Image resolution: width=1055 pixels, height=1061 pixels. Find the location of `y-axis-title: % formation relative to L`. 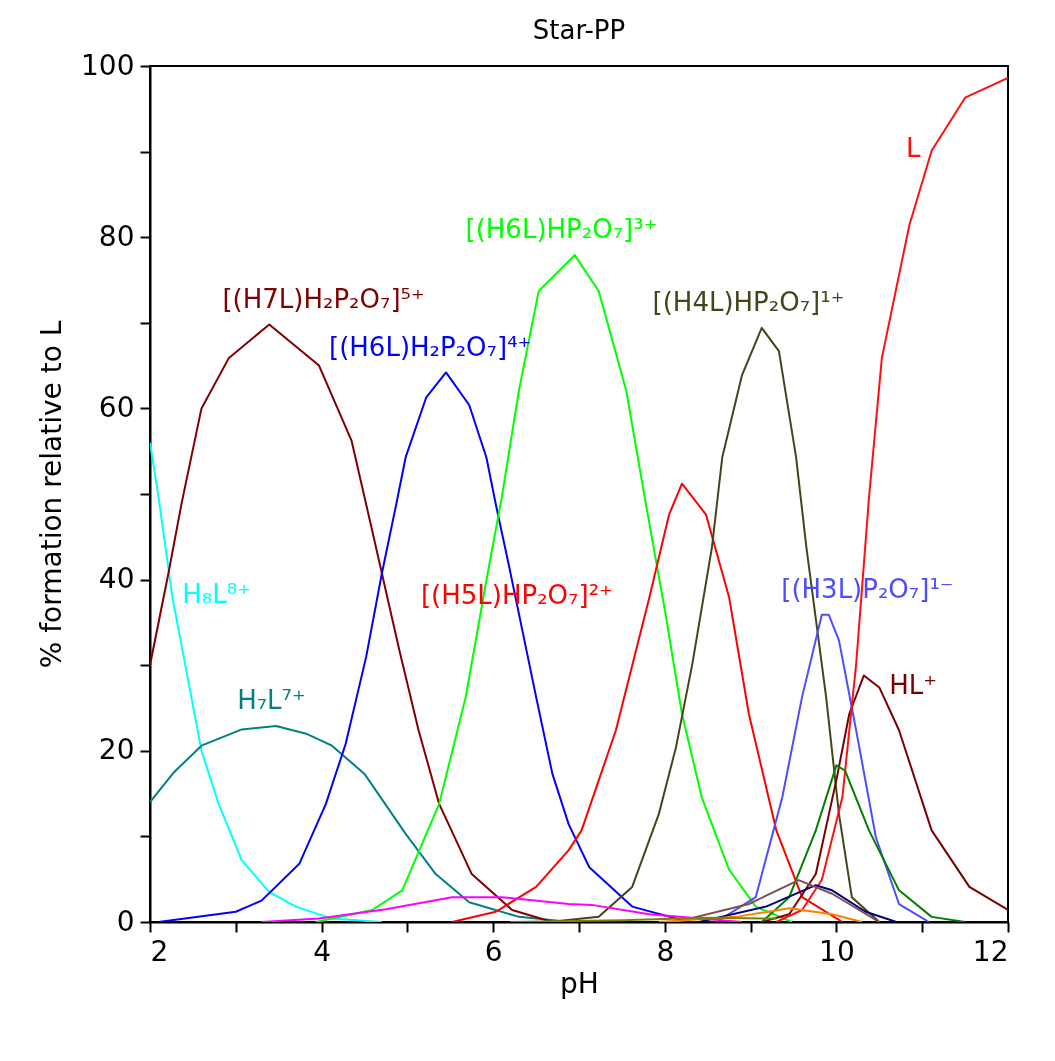

y-axis-title: % formation relative to L is located at coordinates (52, 494).